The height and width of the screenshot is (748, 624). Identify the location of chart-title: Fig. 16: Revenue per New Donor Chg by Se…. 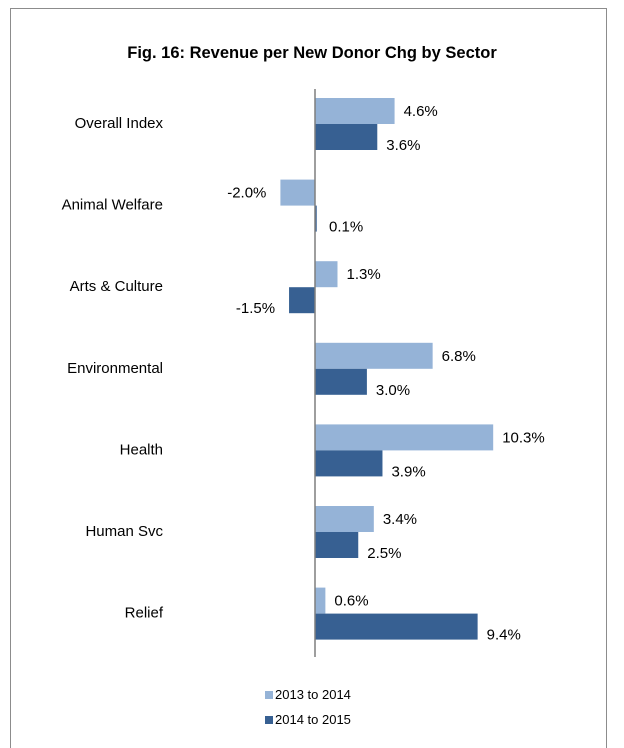
(312, 53).